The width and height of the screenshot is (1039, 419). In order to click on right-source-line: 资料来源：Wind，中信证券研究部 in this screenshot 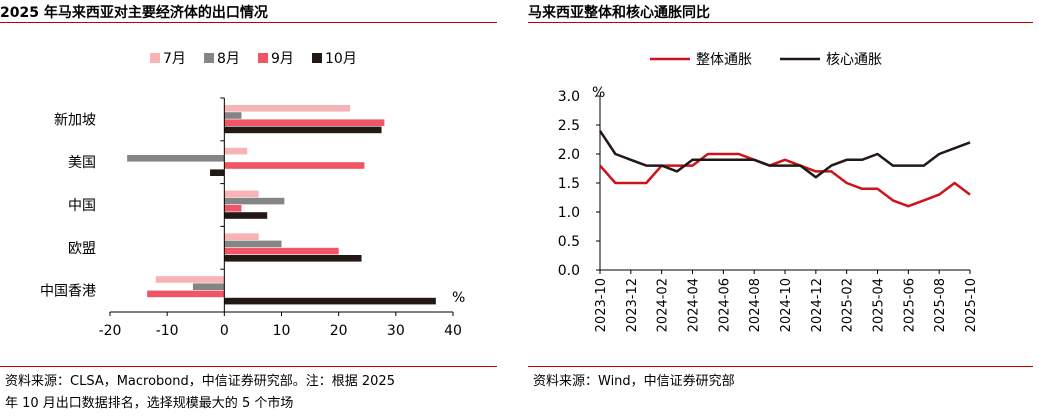, I will do `click(634, 381)`.